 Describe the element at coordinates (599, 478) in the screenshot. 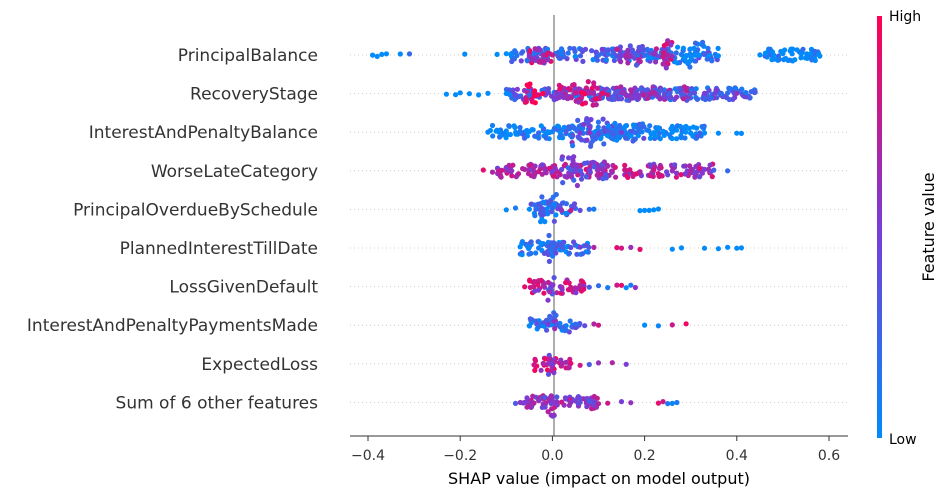

I see `x-axis-title: SHAP value (impact on model output)` at that location.